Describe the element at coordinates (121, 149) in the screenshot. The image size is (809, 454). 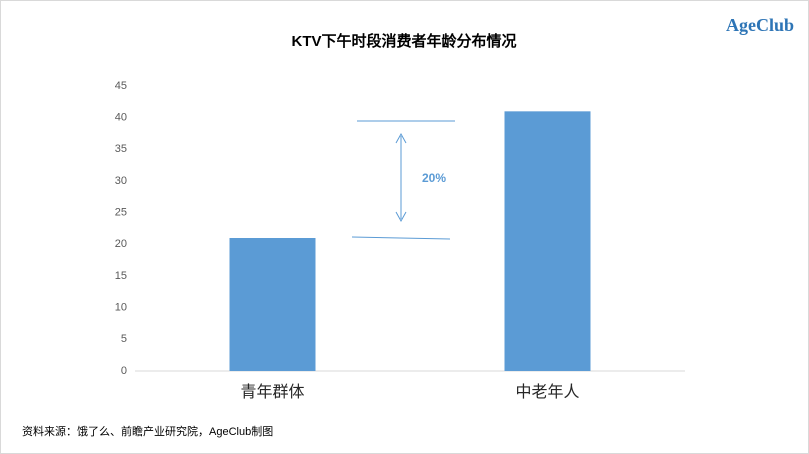
I see `y-tick-label: 35` at that location.